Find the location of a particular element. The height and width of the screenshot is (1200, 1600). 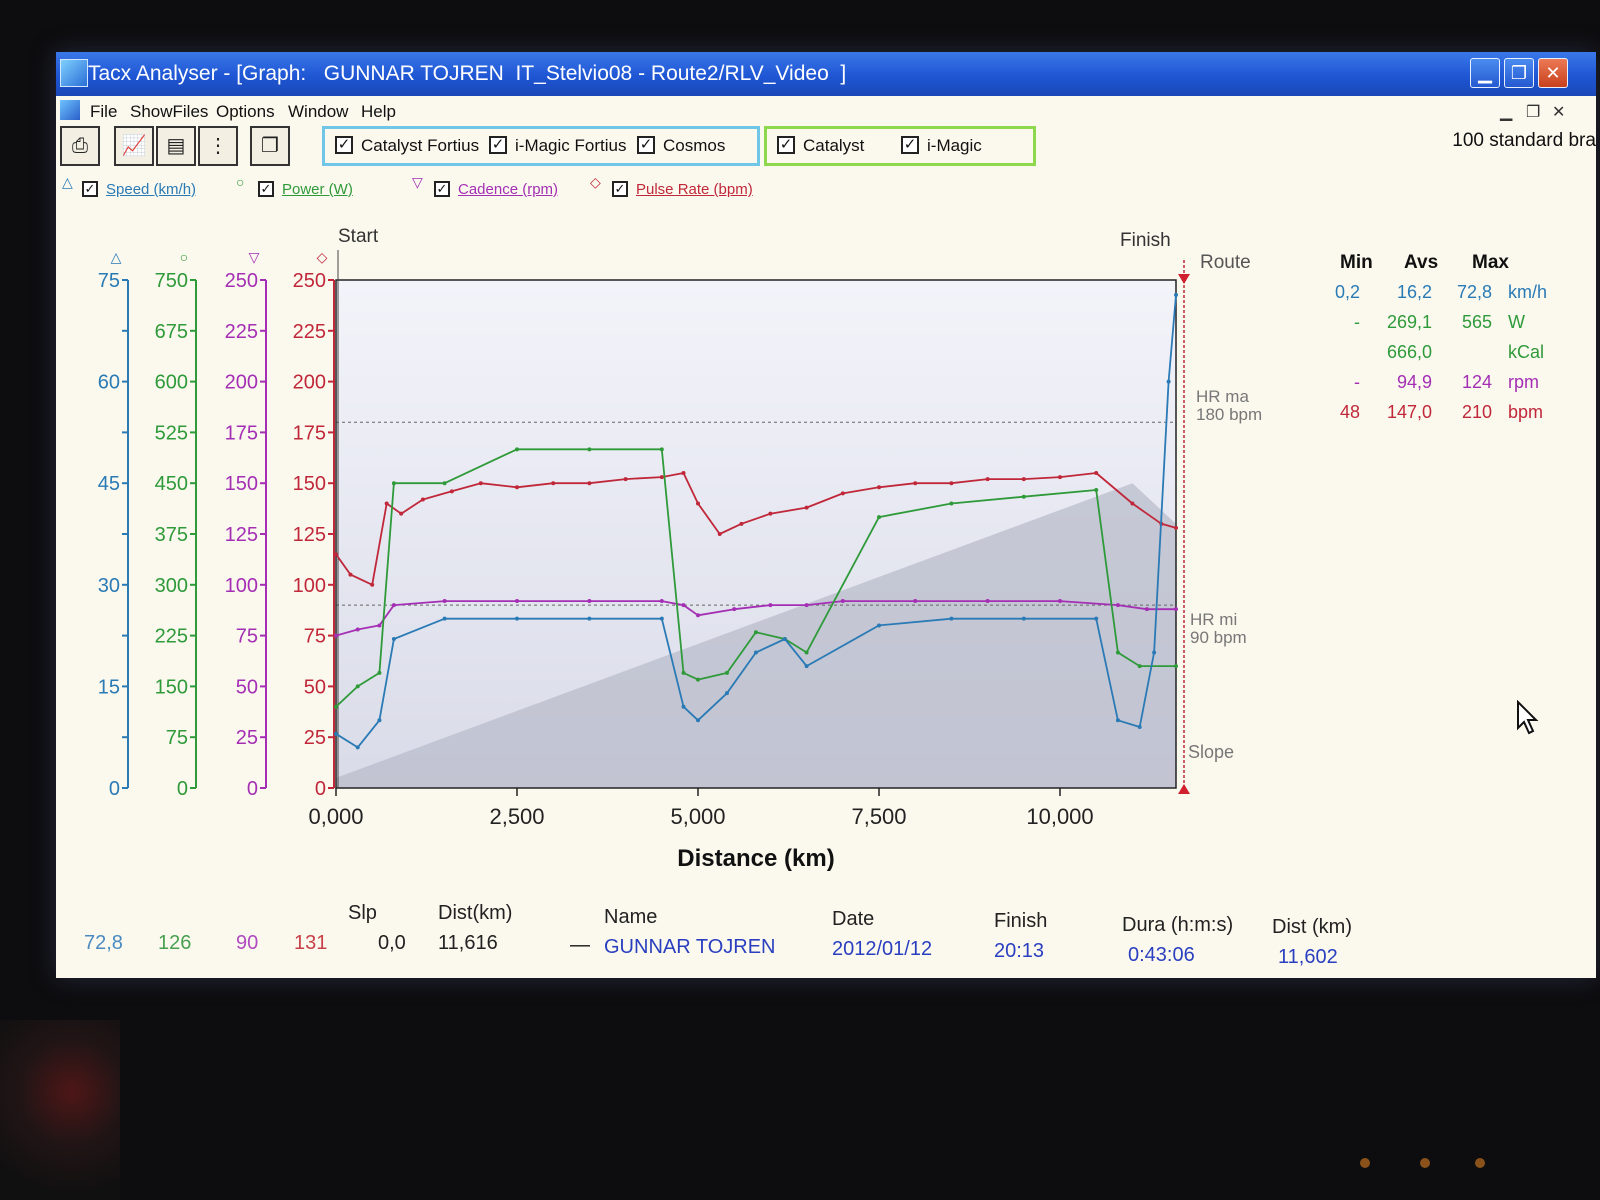

power-tick-label: 300 is located at coordinates (171, 586).